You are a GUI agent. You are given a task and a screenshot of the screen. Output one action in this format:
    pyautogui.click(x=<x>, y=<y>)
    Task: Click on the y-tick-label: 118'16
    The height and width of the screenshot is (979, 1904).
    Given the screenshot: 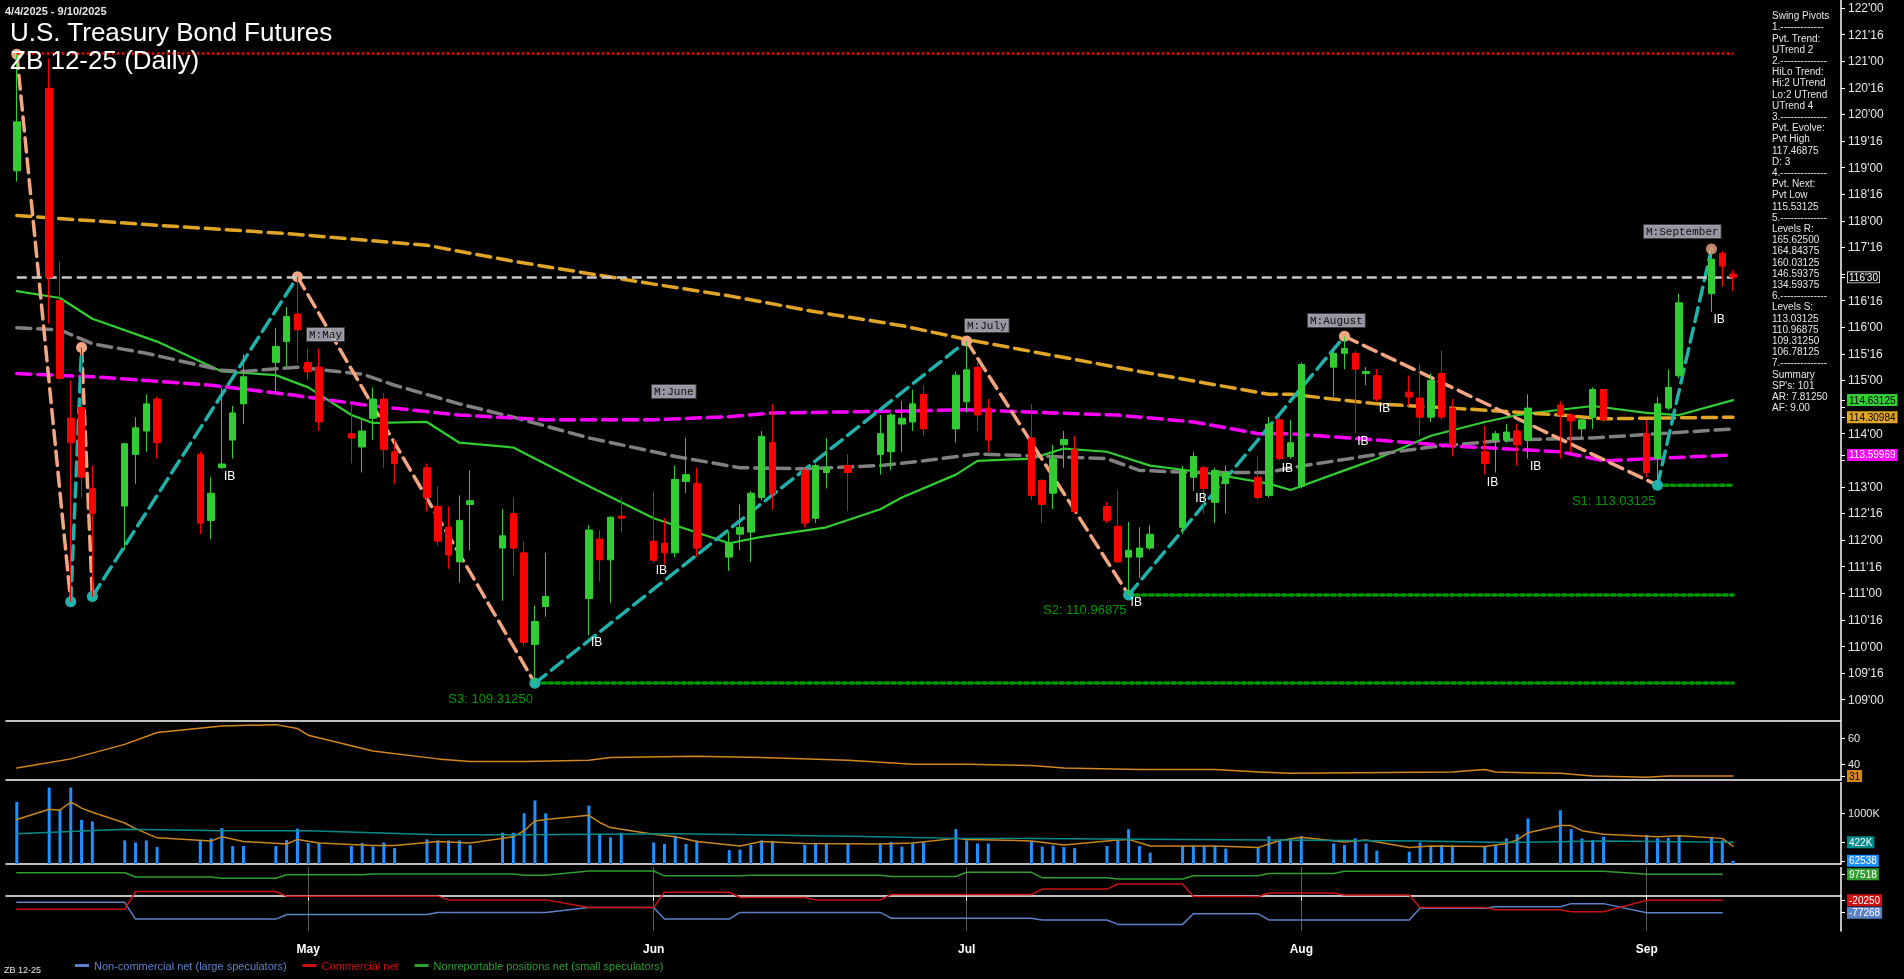 What is the action you would take?
    pyautogui.click(x=1866, y=194)
    